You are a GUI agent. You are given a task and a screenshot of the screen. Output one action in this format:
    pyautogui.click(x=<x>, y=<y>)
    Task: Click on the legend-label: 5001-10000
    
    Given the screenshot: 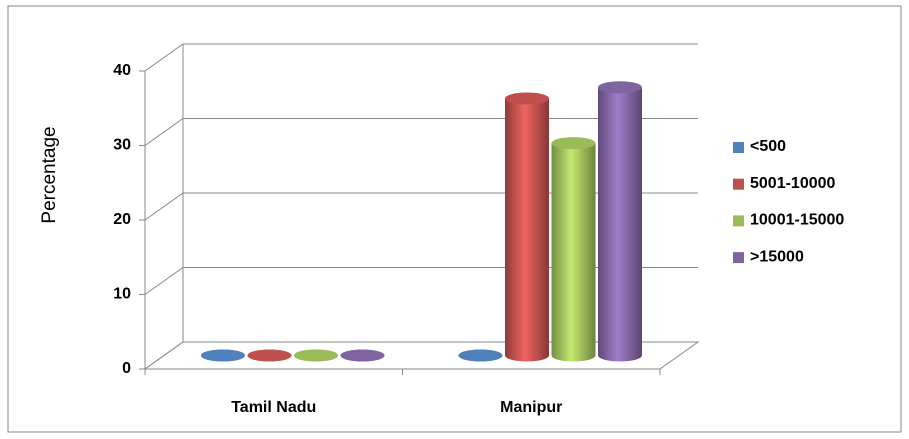 What is the action you would take?
    pyautogui.click(x=793, y=183)
    